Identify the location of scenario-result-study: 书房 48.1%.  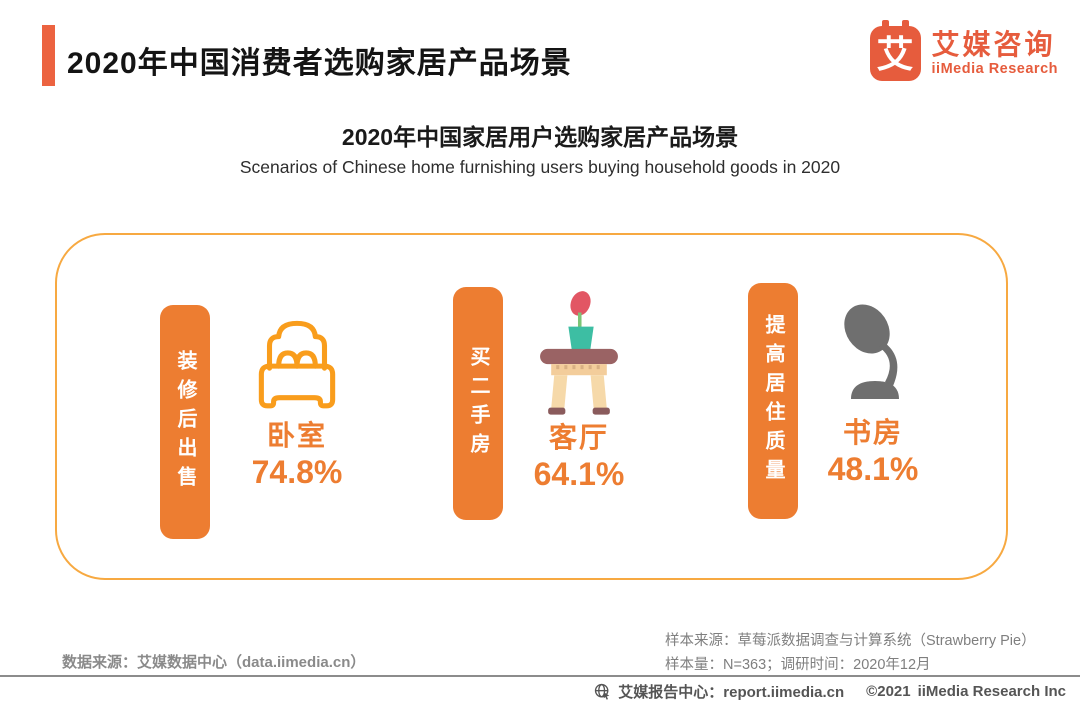
(873, 452).